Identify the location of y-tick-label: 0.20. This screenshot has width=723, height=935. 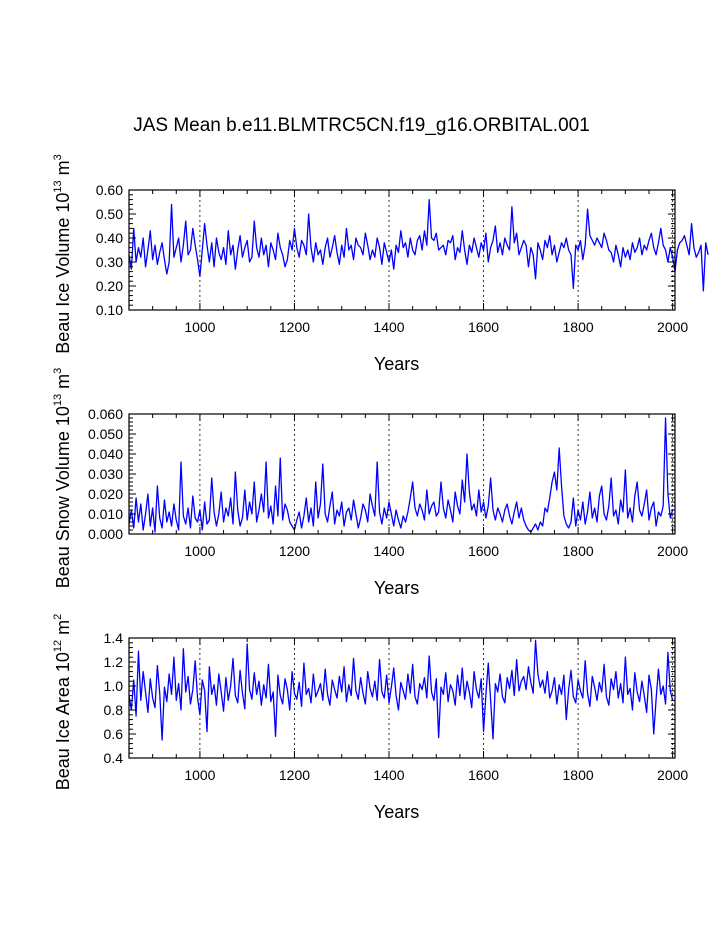
(109, 286).